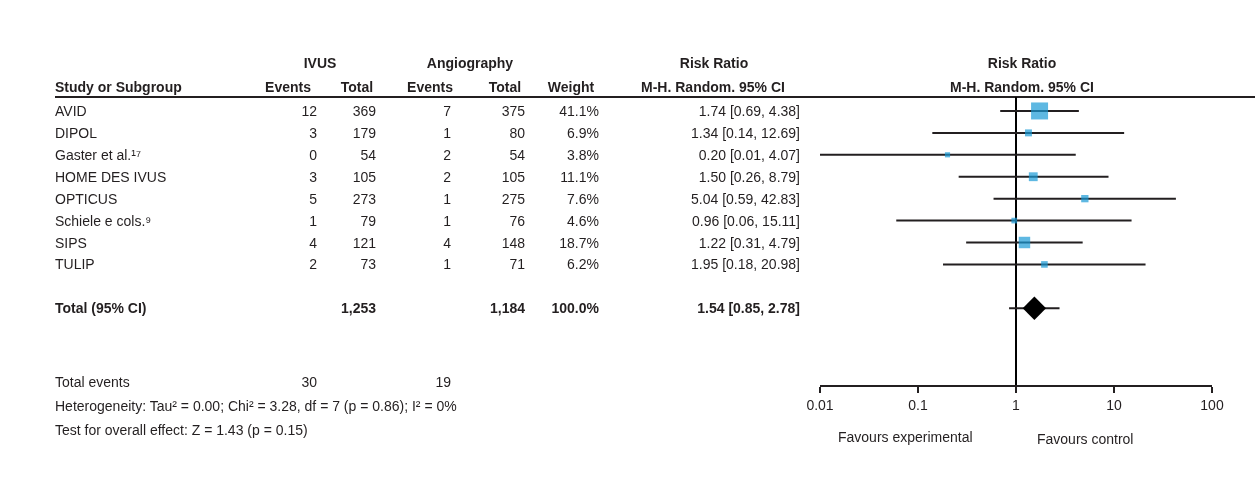 The height and width of the screenshot is (490, 1255). I want to click on text: 7, so click(447, 110).